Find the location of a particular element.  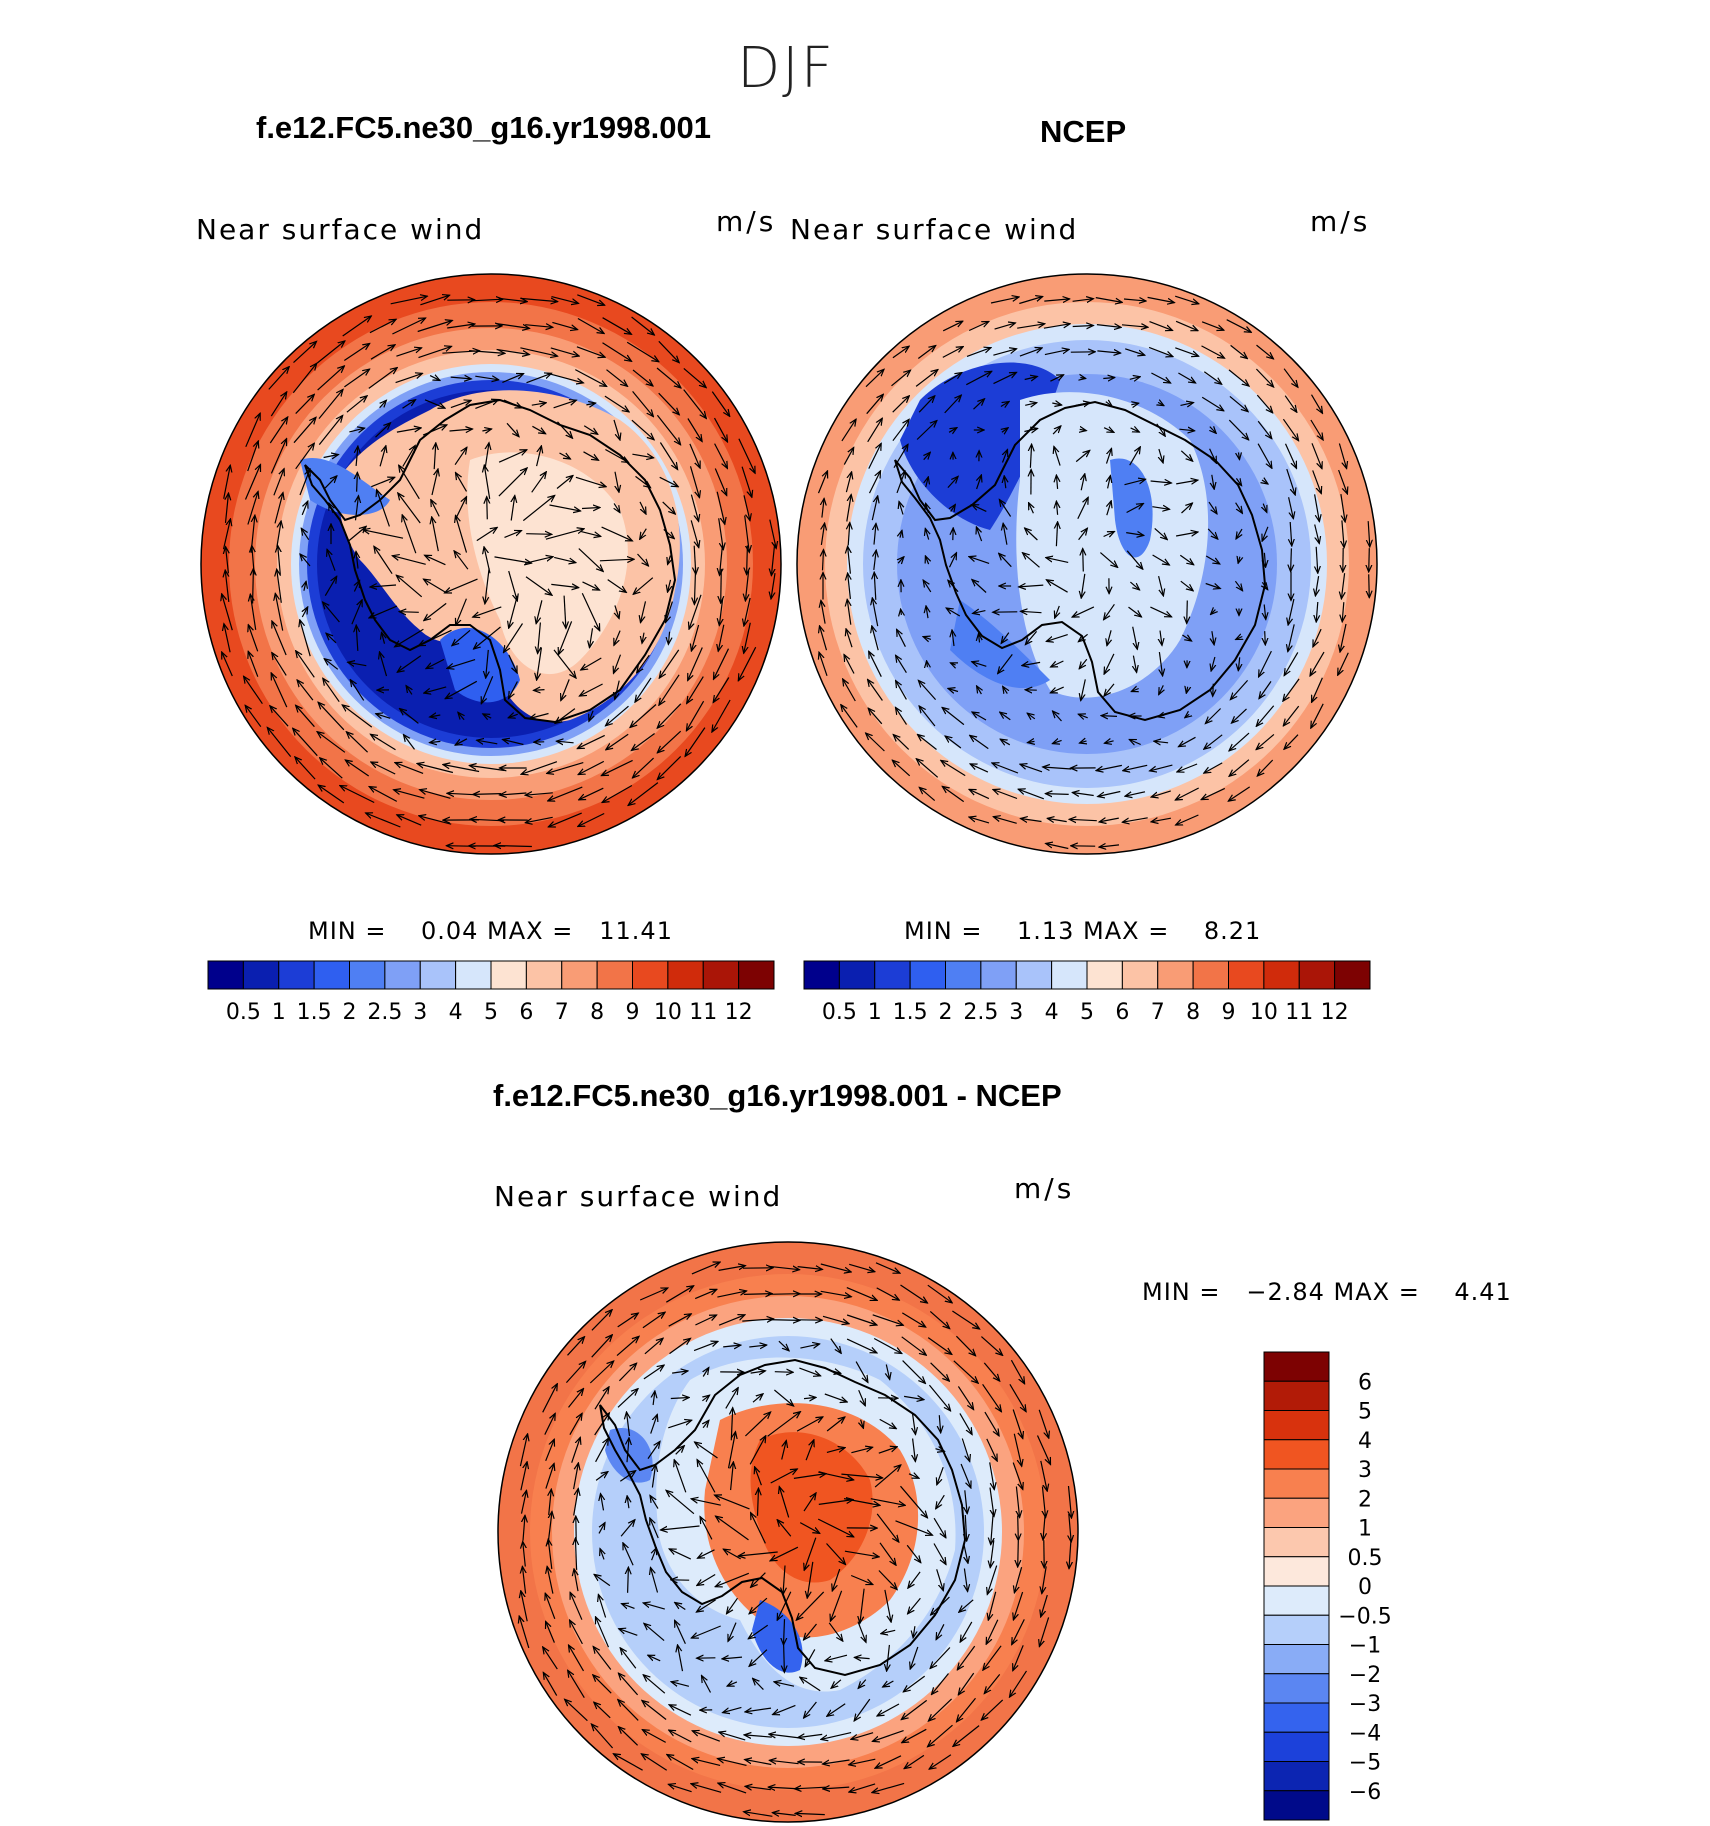

panel2-variable-label: Near surface wind is located at coordinates (934, 229).